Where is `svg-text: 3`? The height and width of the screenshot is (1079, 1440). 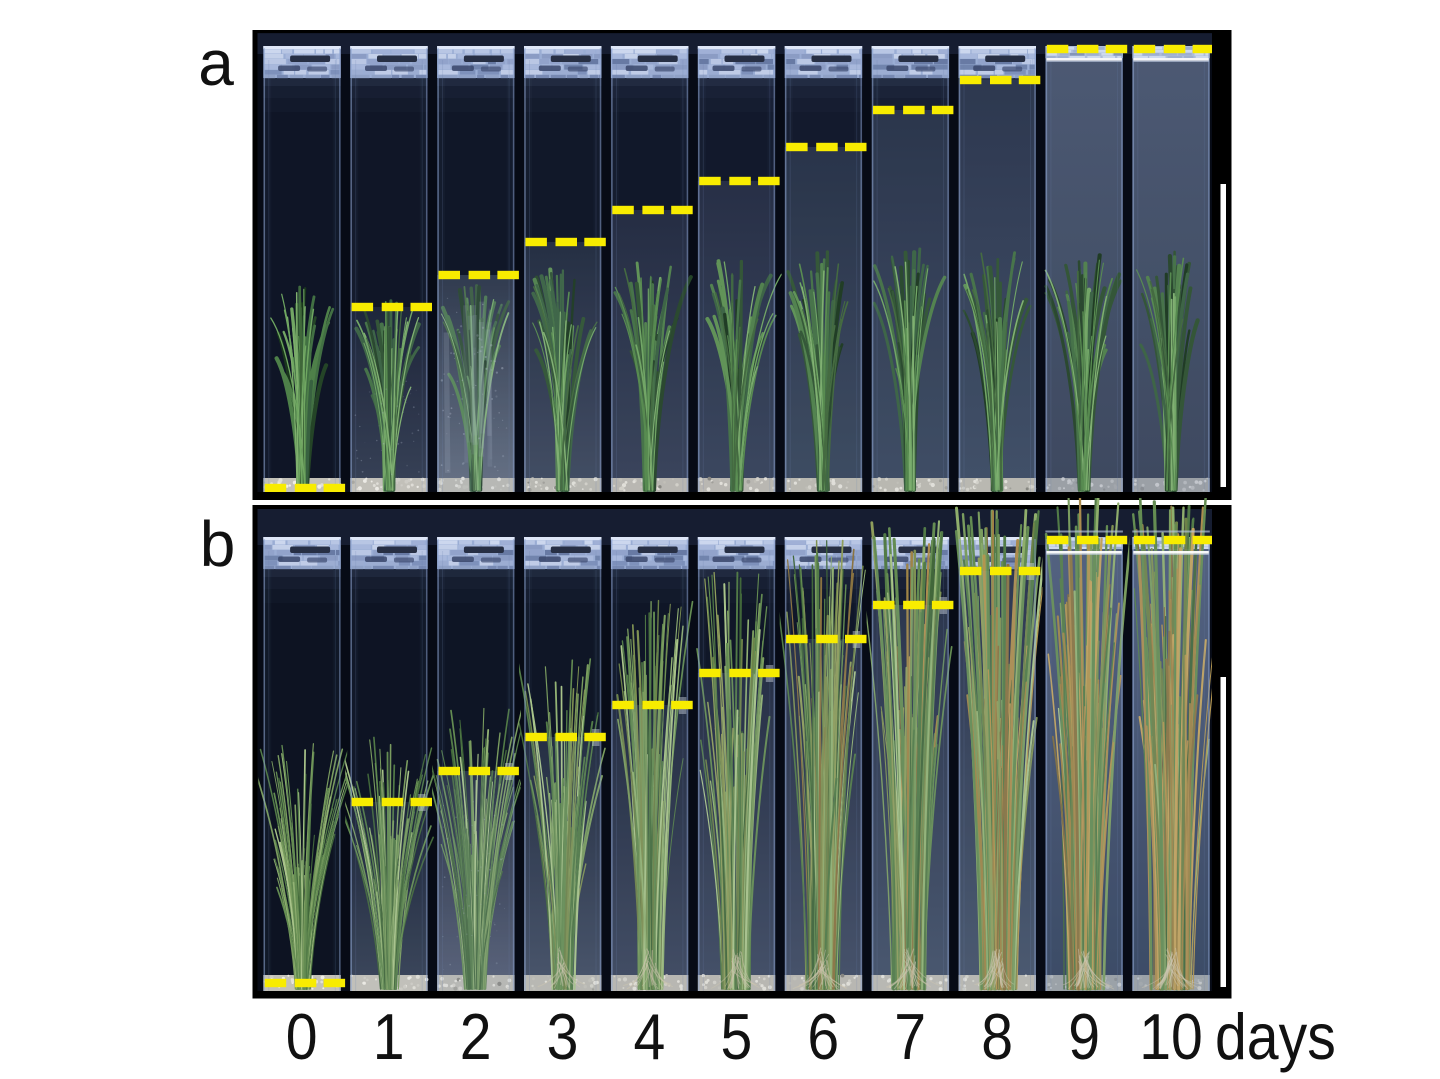
svg-text: 3 is located at coordinates (563, 1037).